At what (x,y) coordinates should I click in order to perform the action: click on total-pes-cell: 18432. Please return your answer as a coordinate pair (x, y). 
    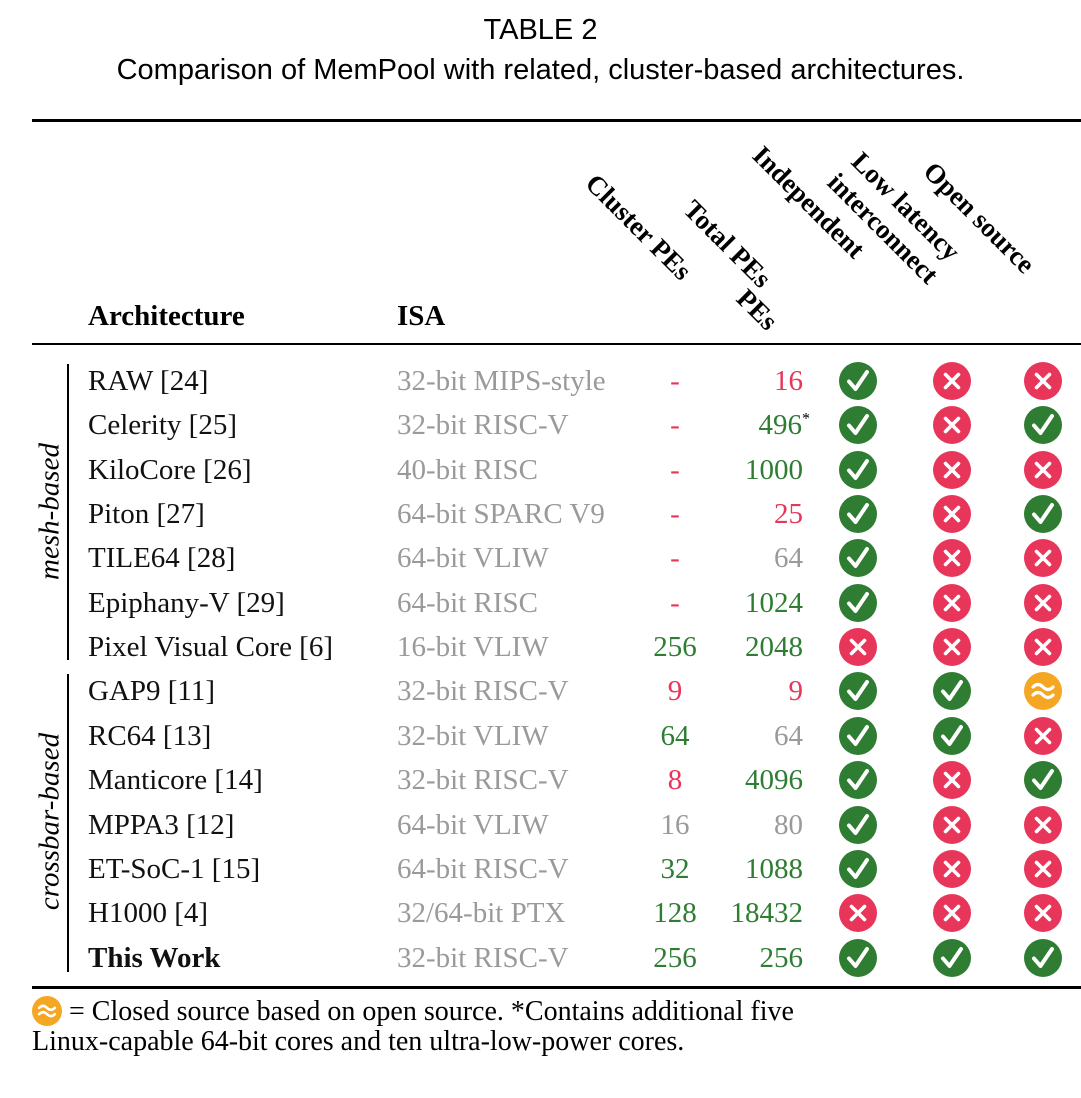
    Looking at the image, I should click on (754, 913).